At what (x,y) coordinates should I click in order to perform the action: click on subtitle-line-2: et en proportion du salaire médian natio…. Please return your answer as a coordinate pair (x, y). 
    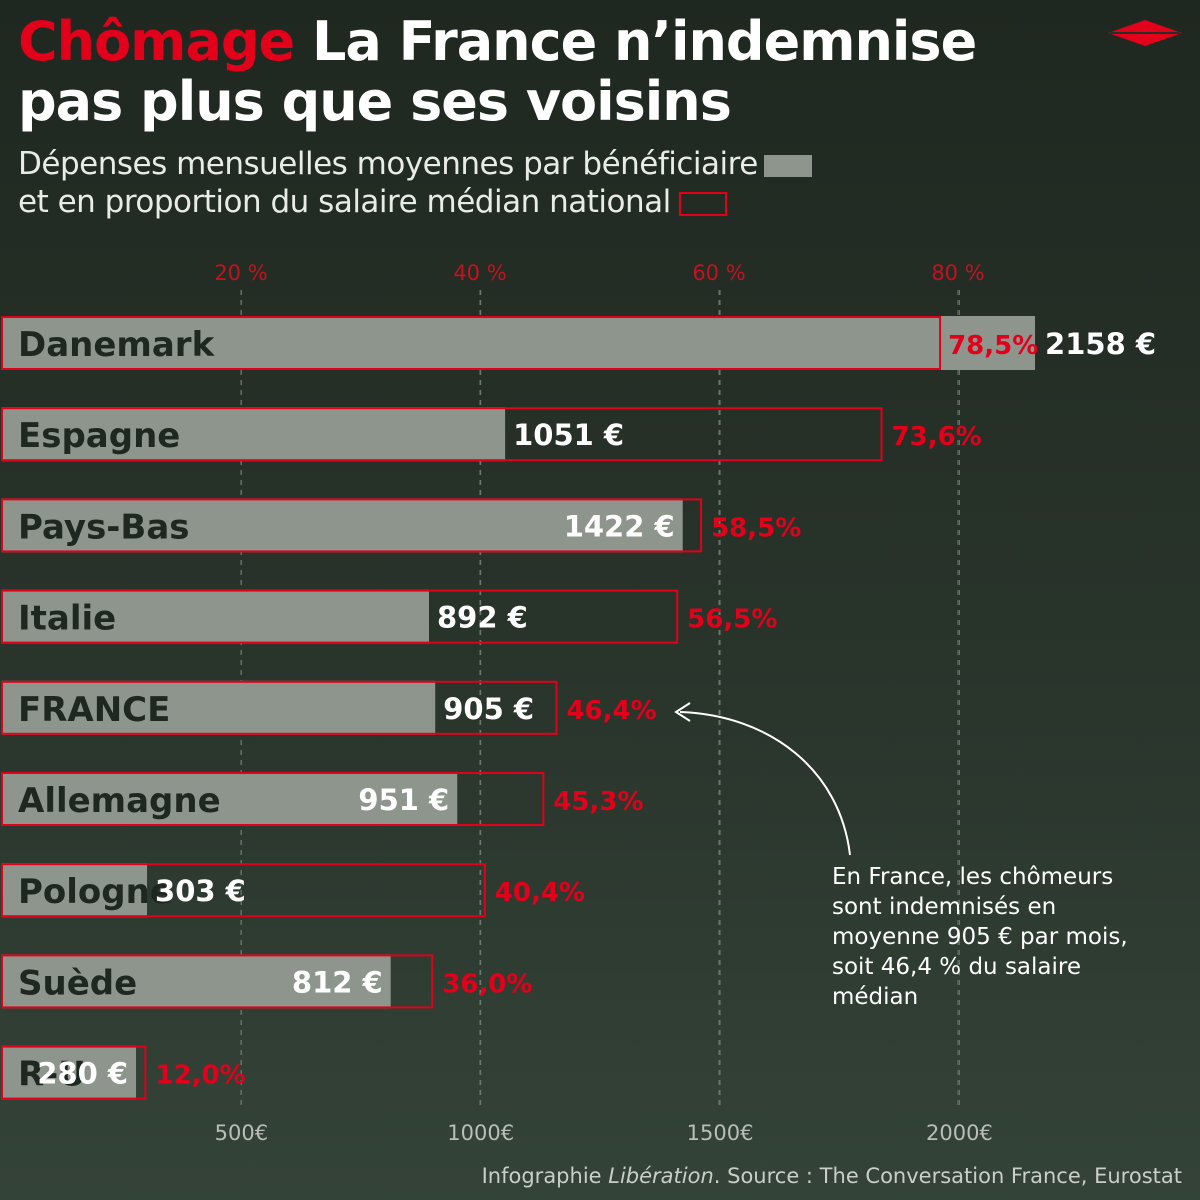
    Looking at the image, I should click on (344, 202).